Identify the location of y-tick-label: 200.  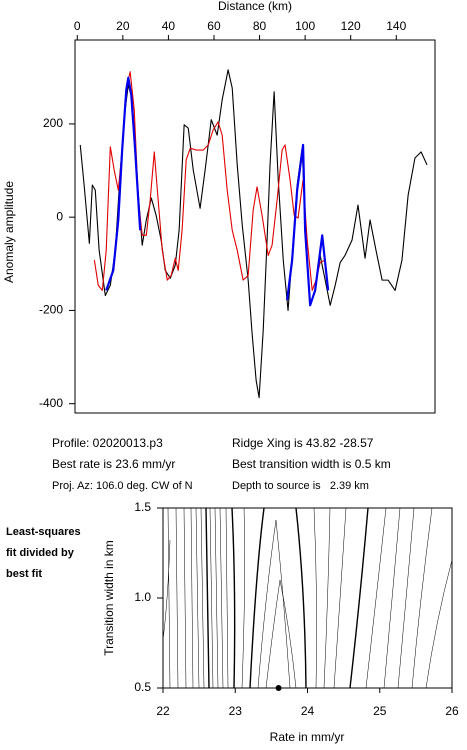
(53, 123).